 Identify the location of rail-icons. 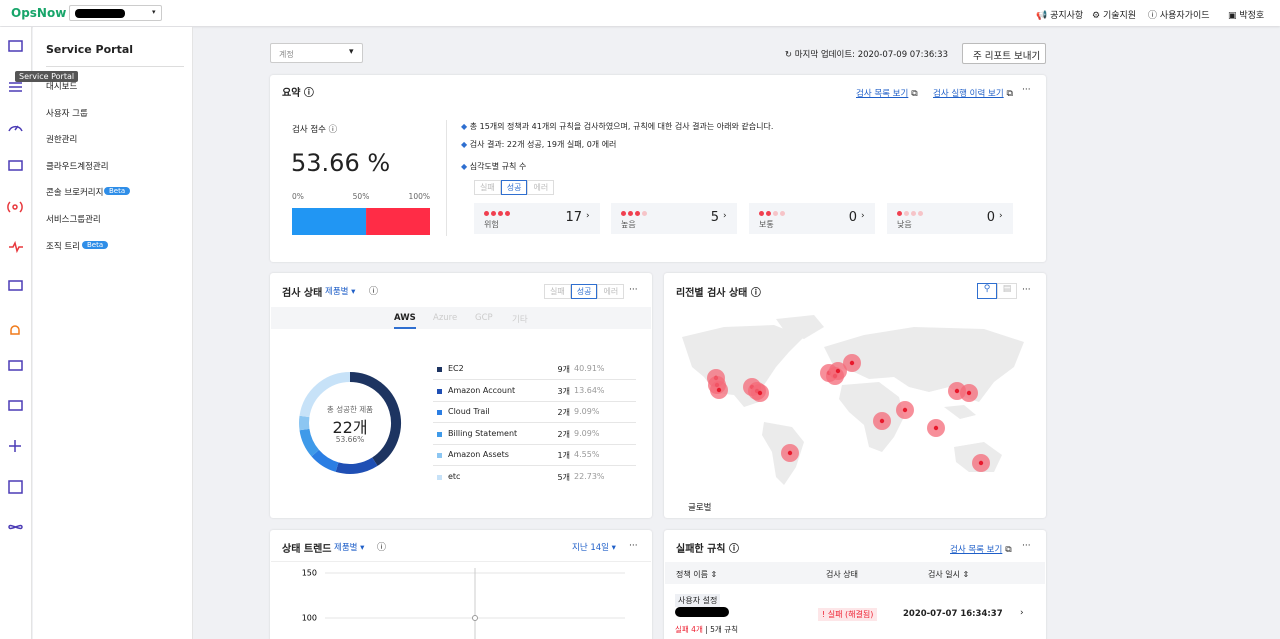
(15, 285).